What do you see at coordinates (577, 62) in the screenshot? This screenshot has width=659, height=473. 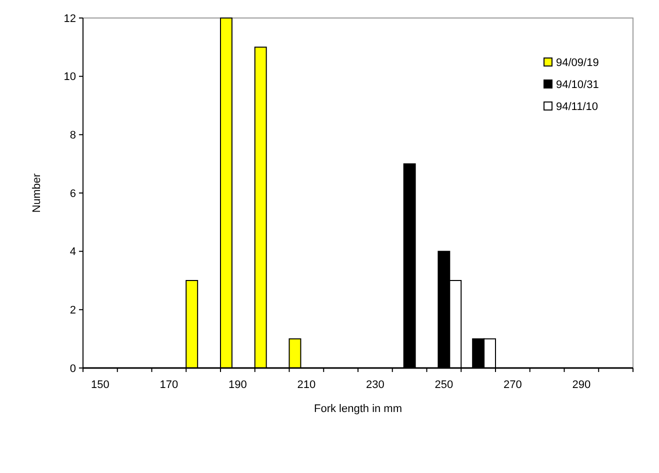 I see `legend-label: 94/09/19` at bounding box center [577, 62].